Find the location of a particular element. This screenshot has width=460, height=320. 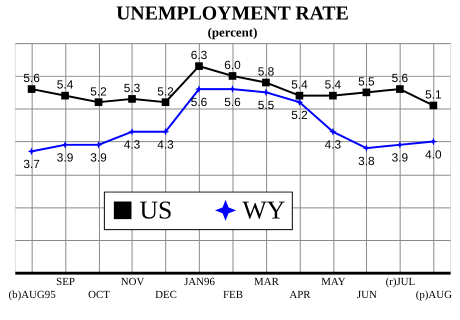

data-label: 5.3 is located at coordinates (132, 87).